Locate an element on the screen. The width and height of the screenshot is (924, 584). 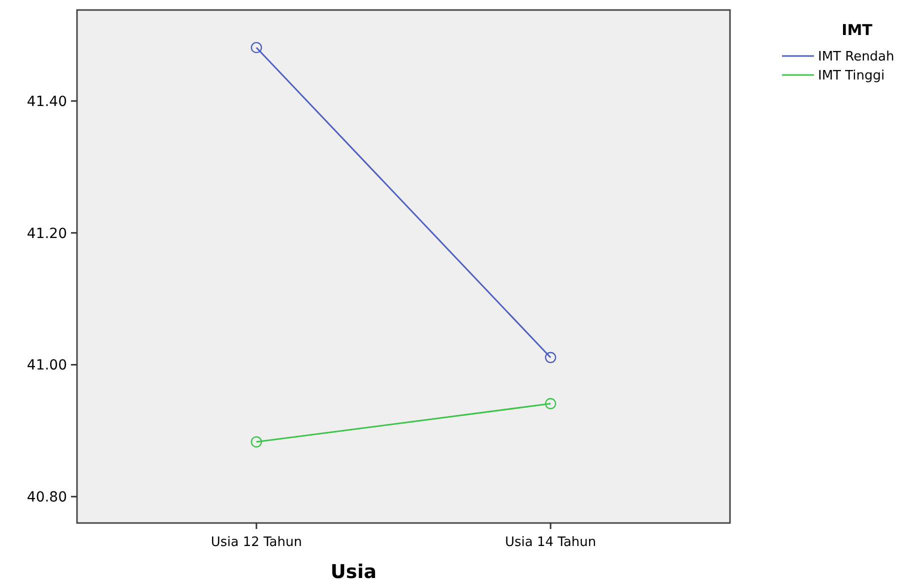
x-axis-title: Usia is located at coordinates (353, 572).